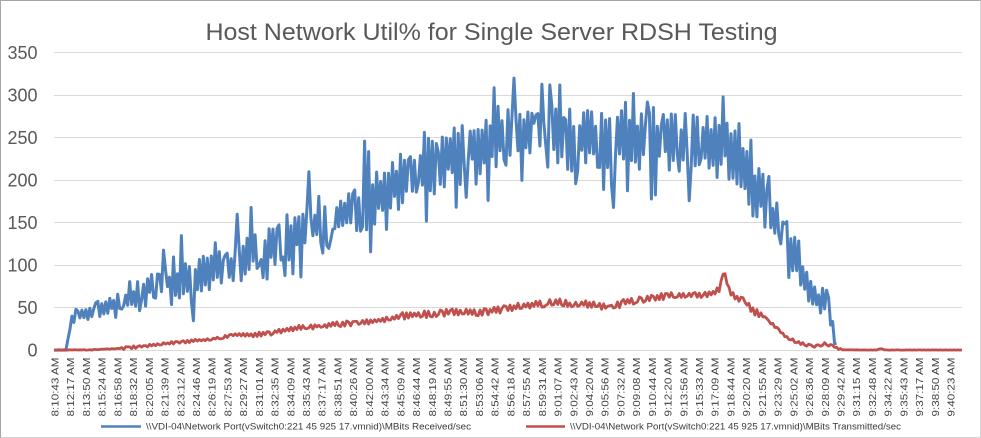 This screenshot has height=438, width=981. Describe the element at coordinates (307, 387) in the screenshot. I see `svg-text: 8:35:43 AM` at that location.